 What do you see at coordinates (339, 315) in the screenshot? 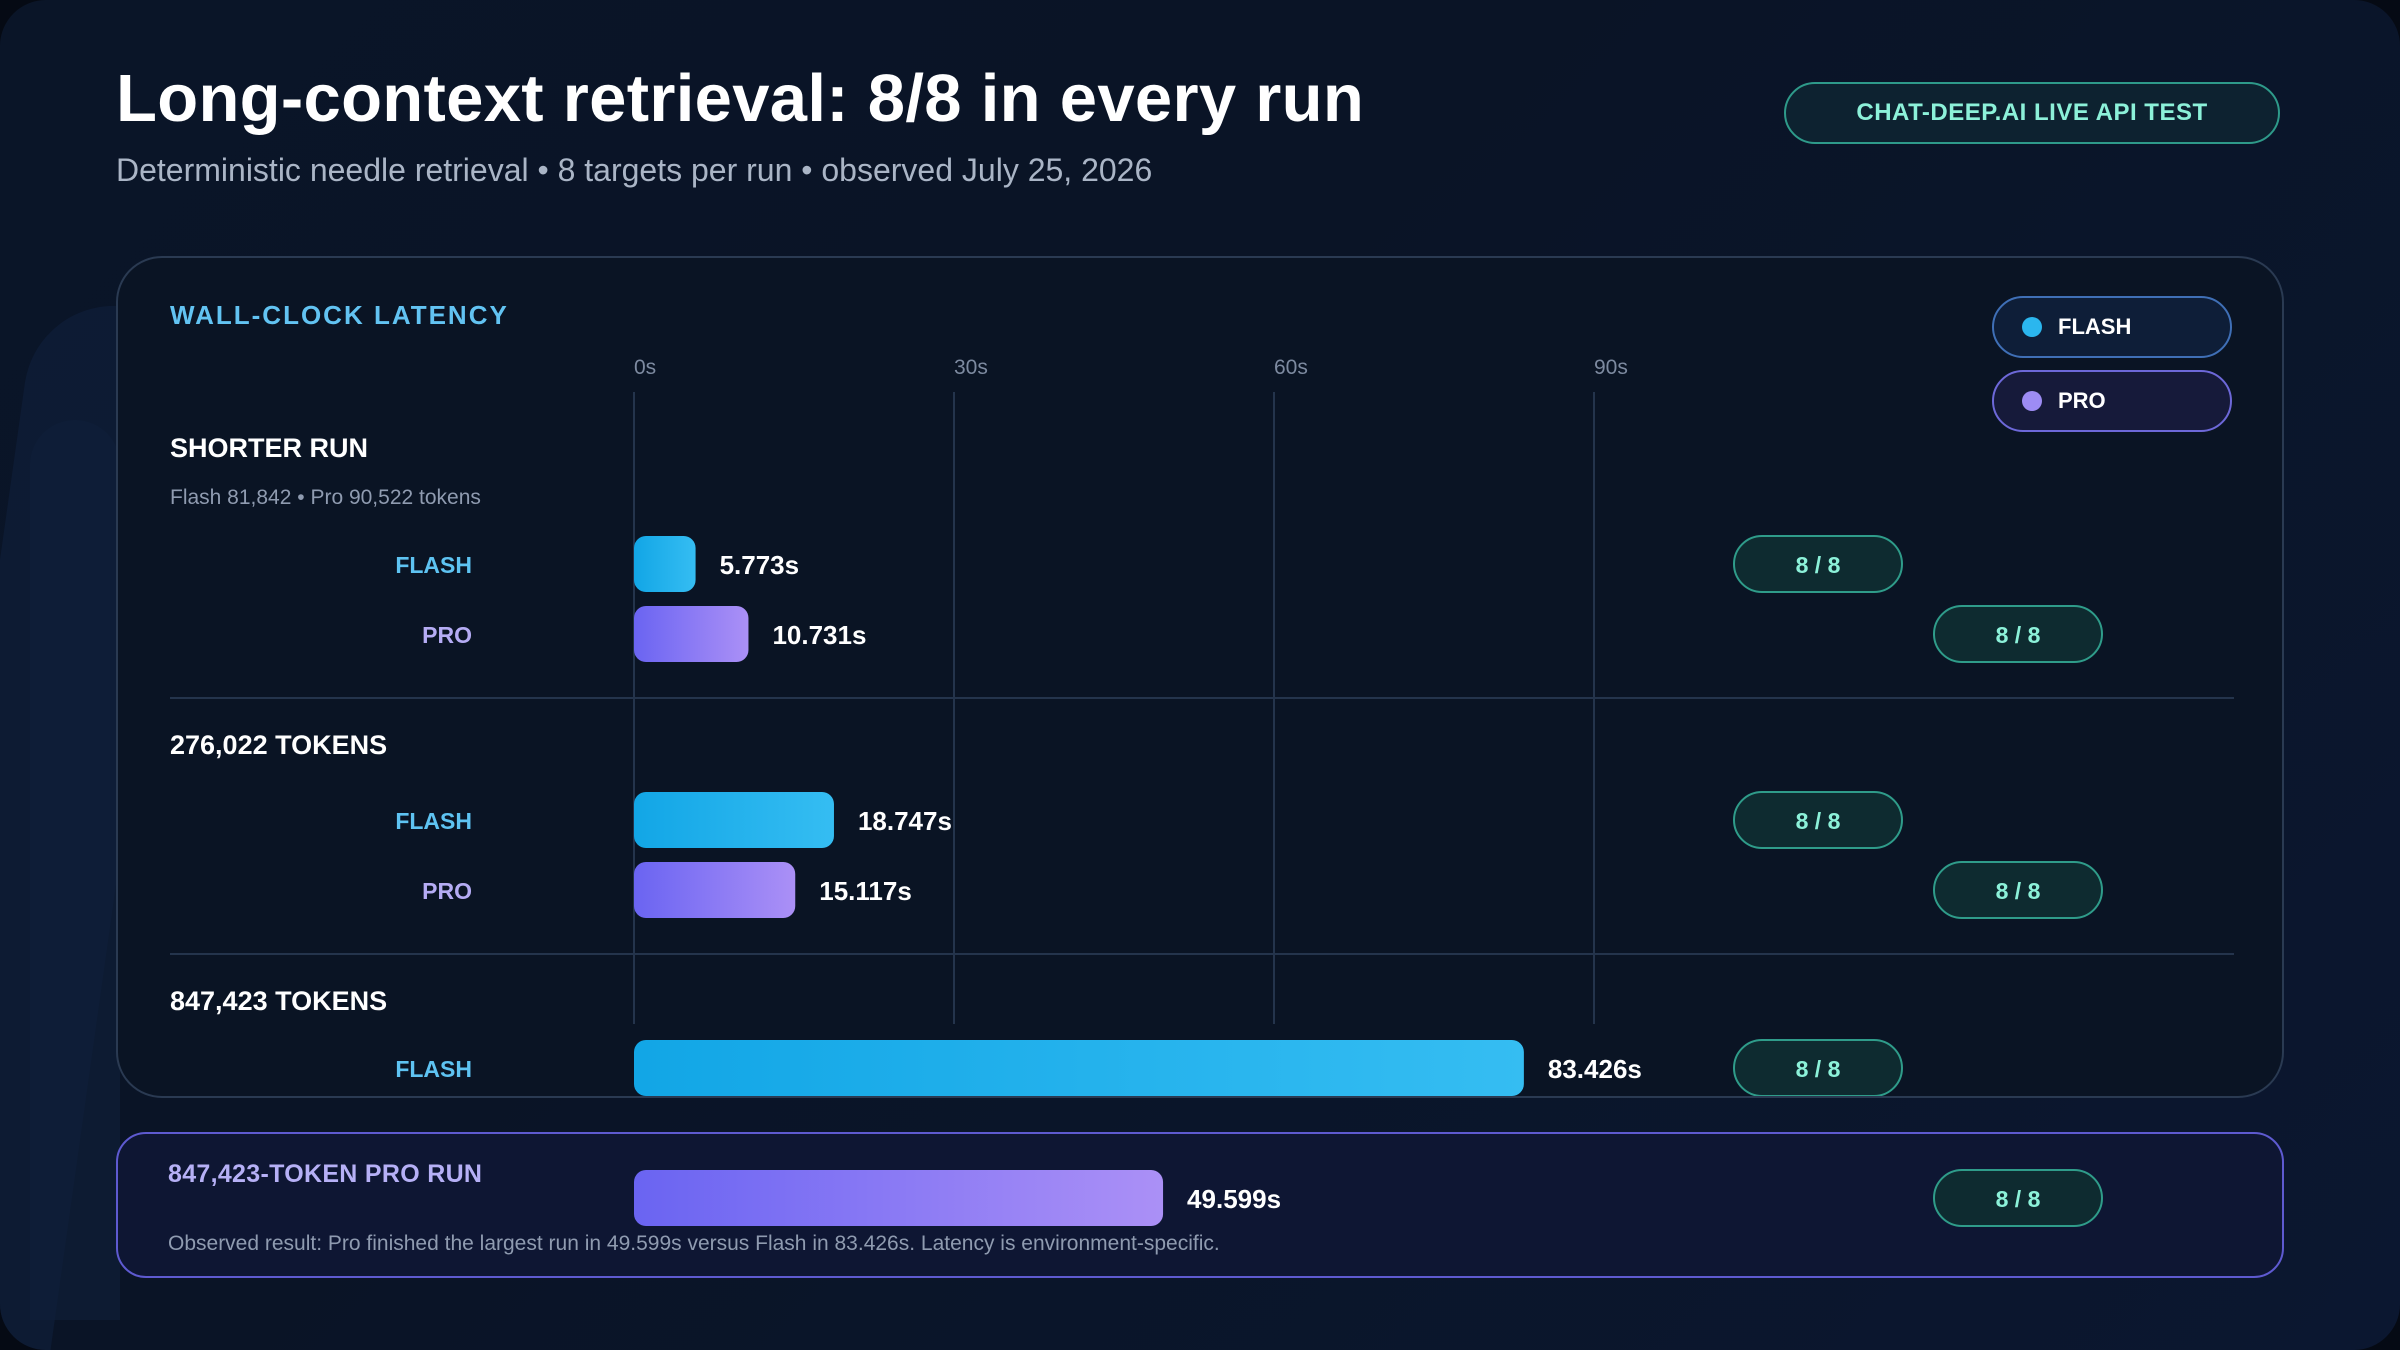
I see `section-label: WALL-CLOCK LATENCY` at bounding box center [339, 315].